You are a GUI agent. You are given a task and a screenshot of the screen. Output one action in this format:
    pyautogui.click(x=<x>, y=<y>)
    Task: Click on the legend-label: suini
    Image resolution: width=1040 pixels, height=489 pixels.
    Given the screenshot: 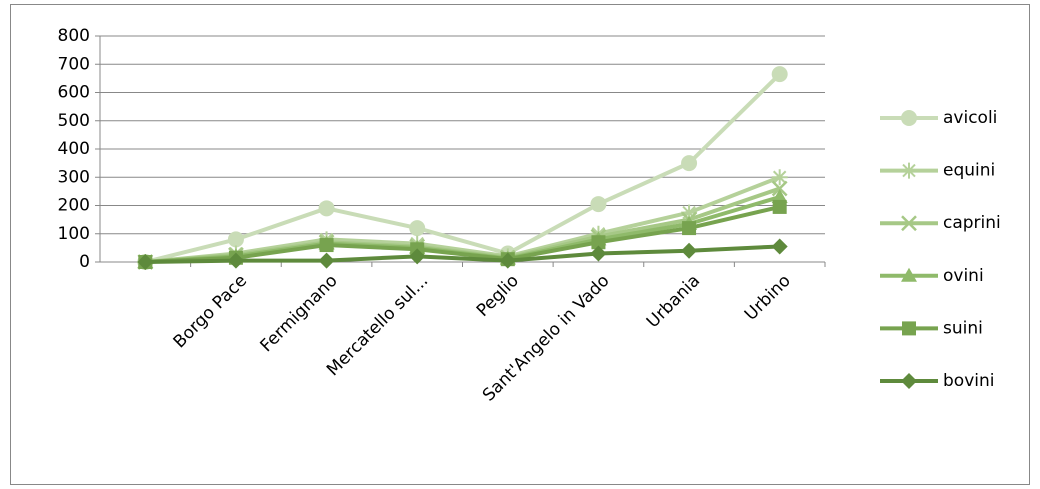 What is the action you would take?
    pyautogui.click(x=963, y=328)
    